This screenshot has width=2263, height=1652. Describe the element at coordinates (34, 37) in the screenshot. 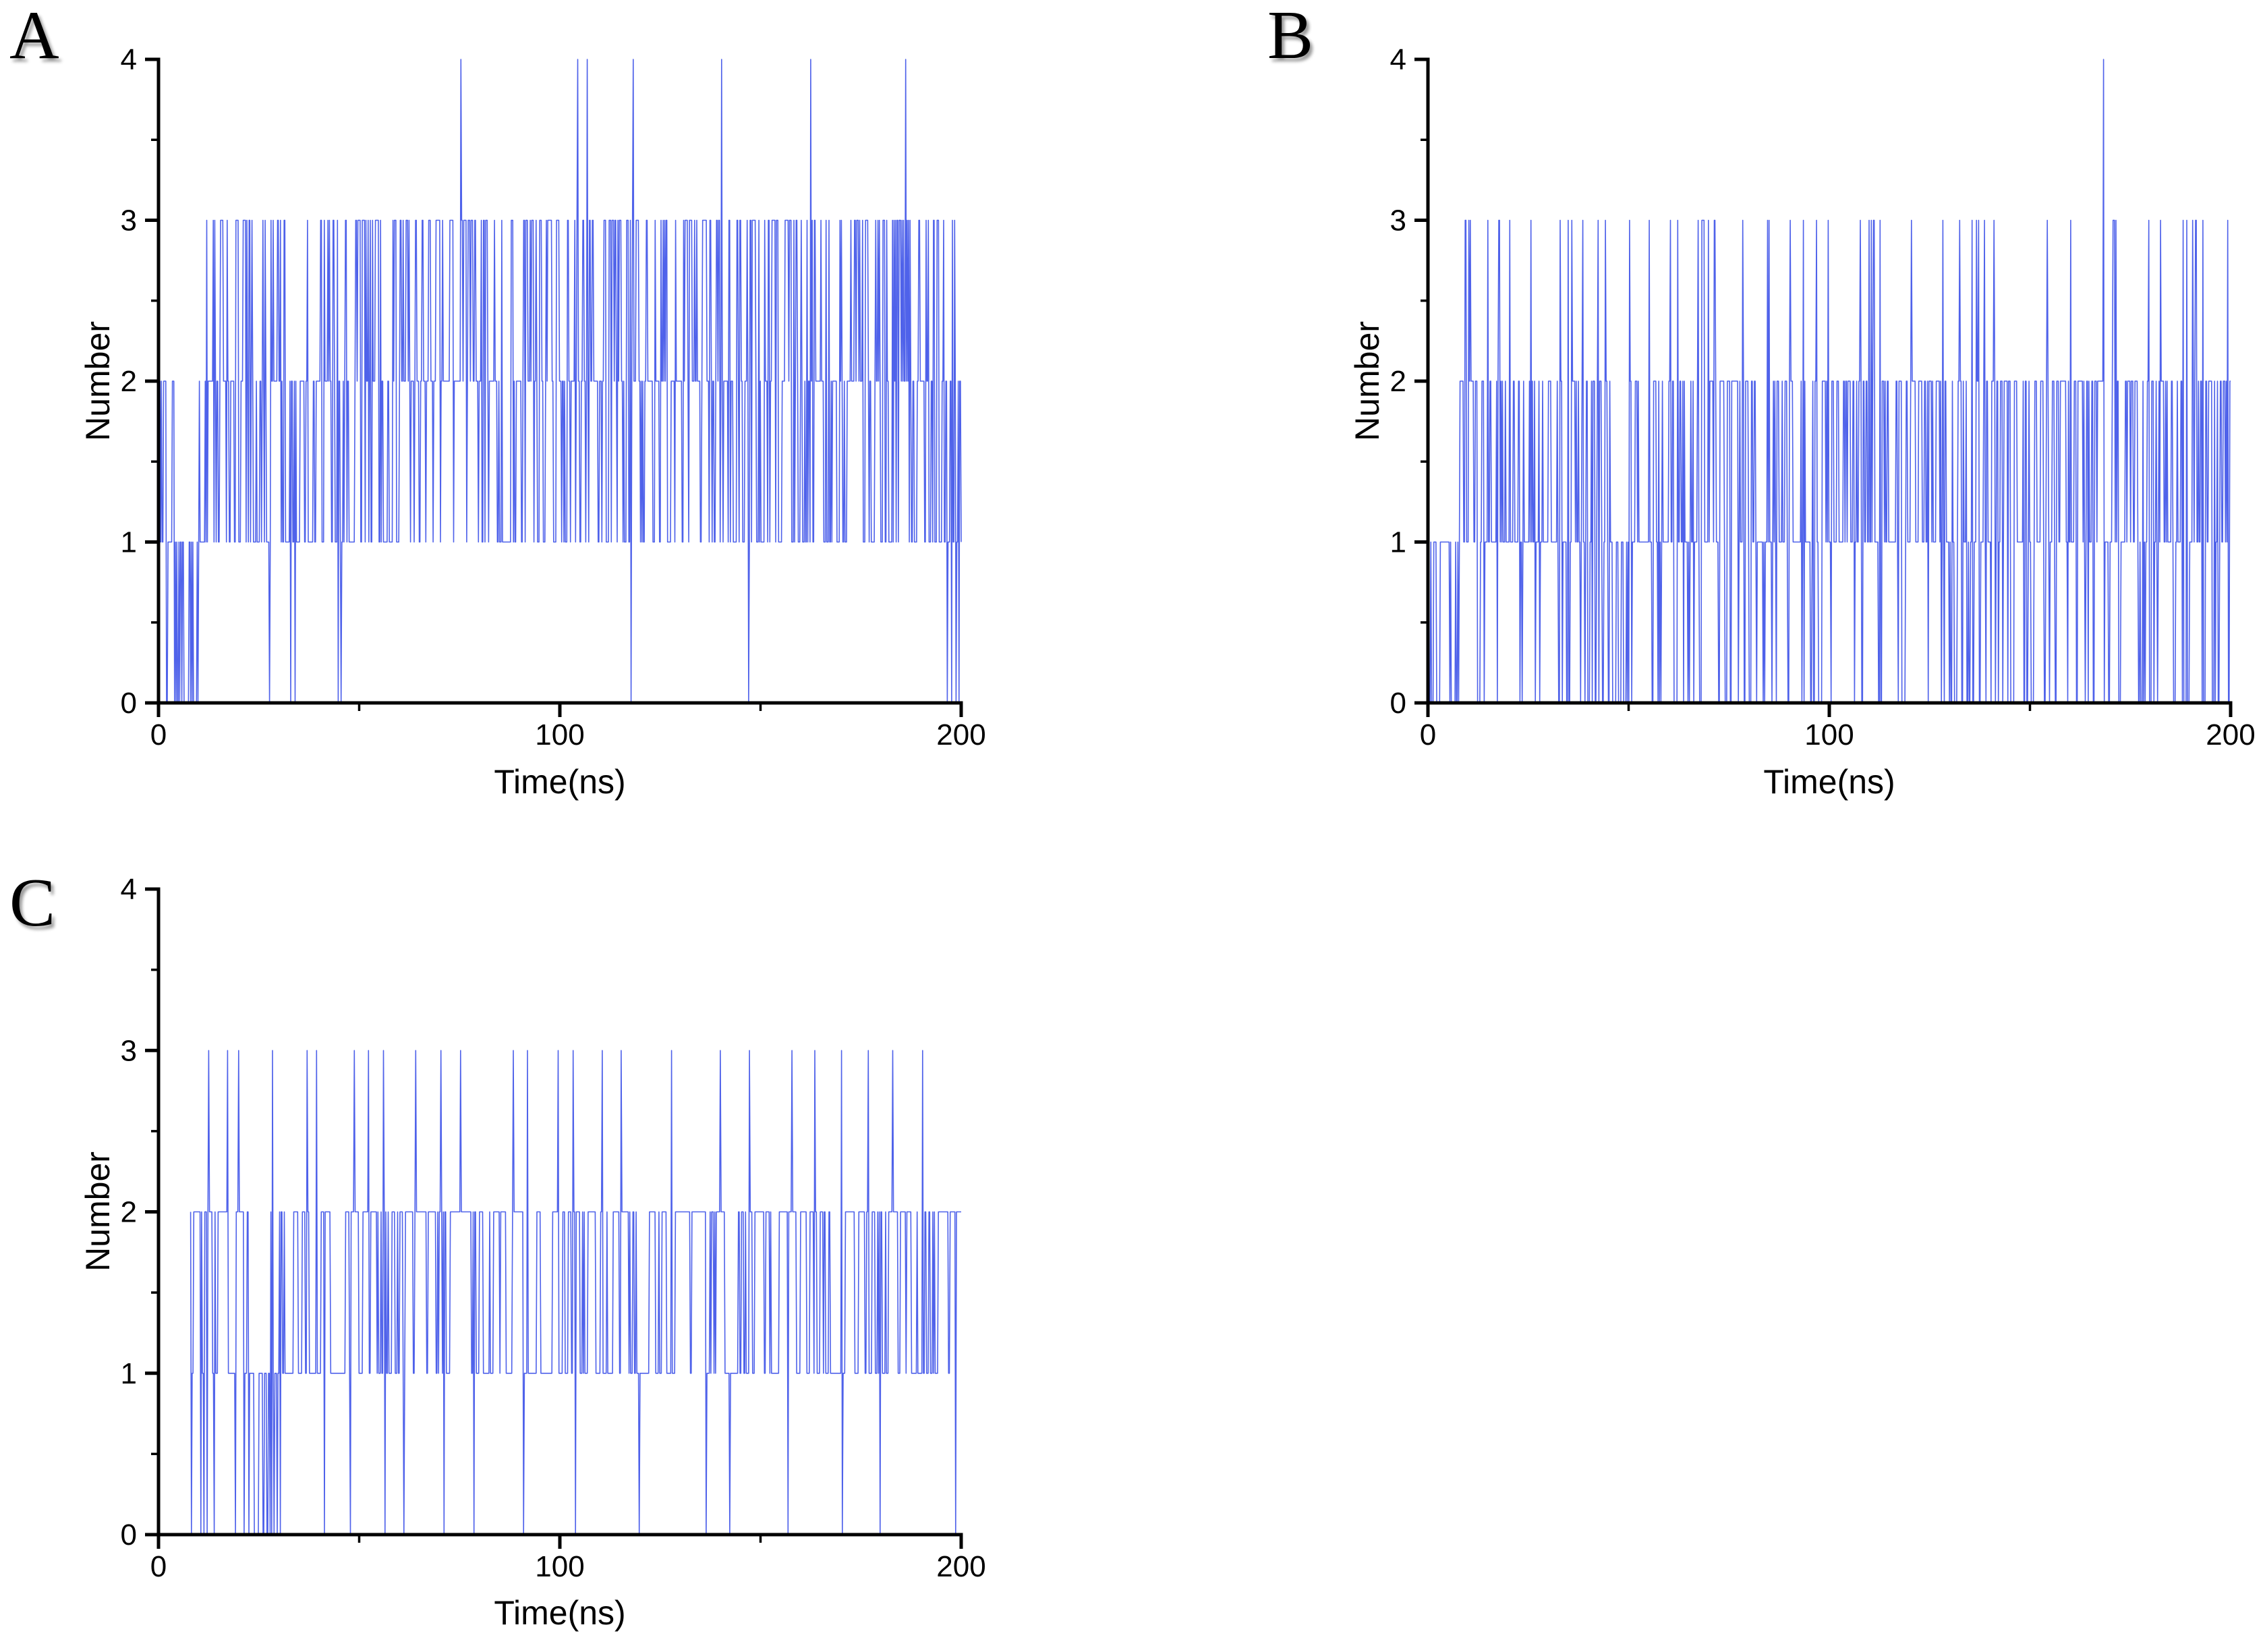

I see `panel-a-letter: A` at that location.